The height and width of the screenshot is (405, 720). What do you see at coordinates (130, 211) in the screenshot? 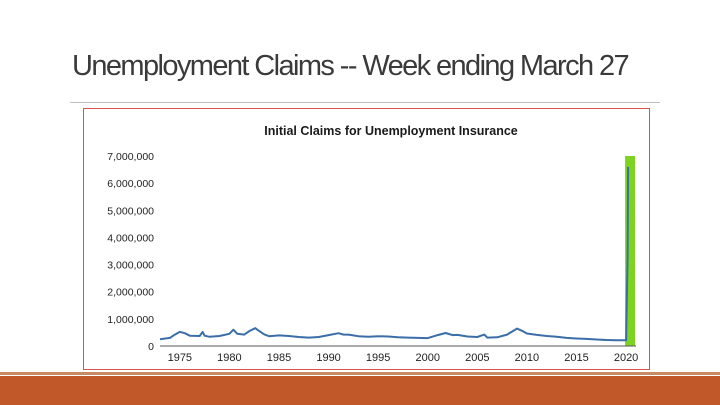
I see `y-tick-label: 5,000,000` at bounding box center [130, 211].